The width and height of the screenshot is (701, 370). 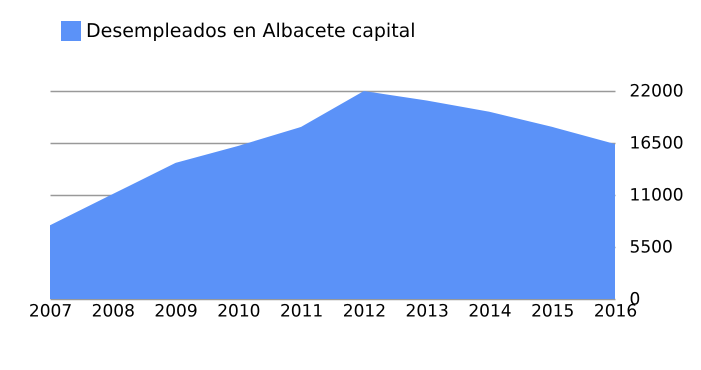 What do you see at coordinates (50, 312) in the screenshot?
I see `x-tick-label: 2007` at bounding box center [50, 312].